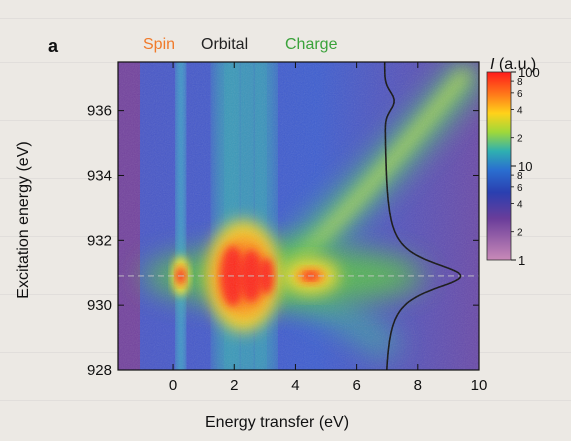  I want to click on colorbar-title: I (a.u.), so click(513, 65).